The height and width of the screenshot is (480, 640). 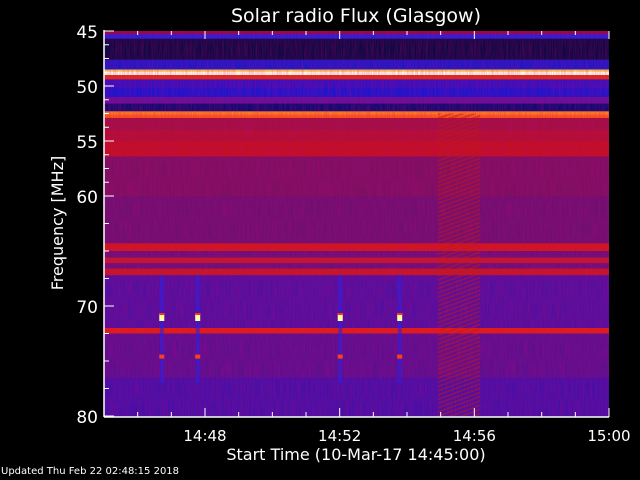 What do you see at coordinates (87, 418) in the screenshot?
I see `y-tick-label: 80` at bounding box center [87, 418].